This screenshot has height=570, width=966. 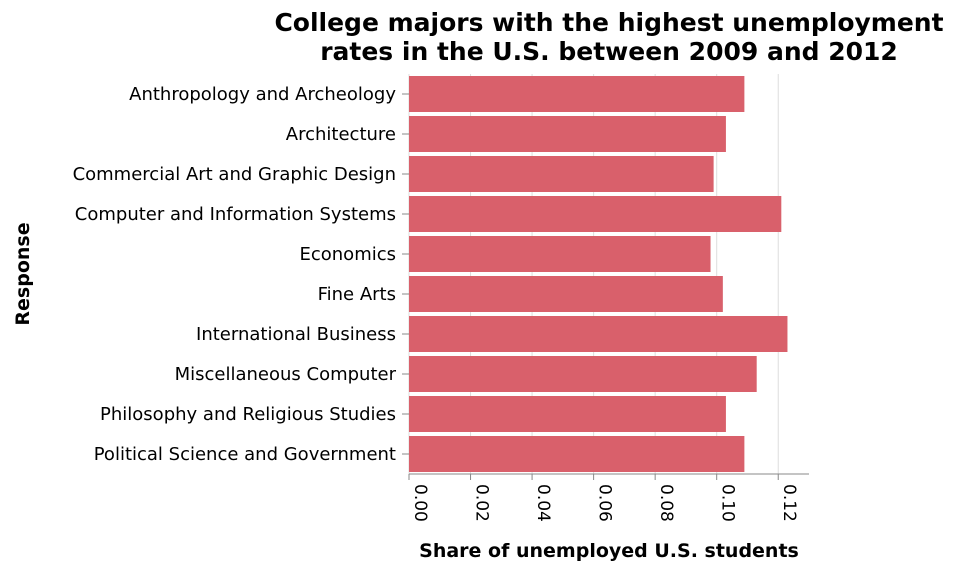 What do you see at coordinates (543, 503) in the screenshot?
I see `x-tick-label: 0.04` at bounding box center [543, 503].